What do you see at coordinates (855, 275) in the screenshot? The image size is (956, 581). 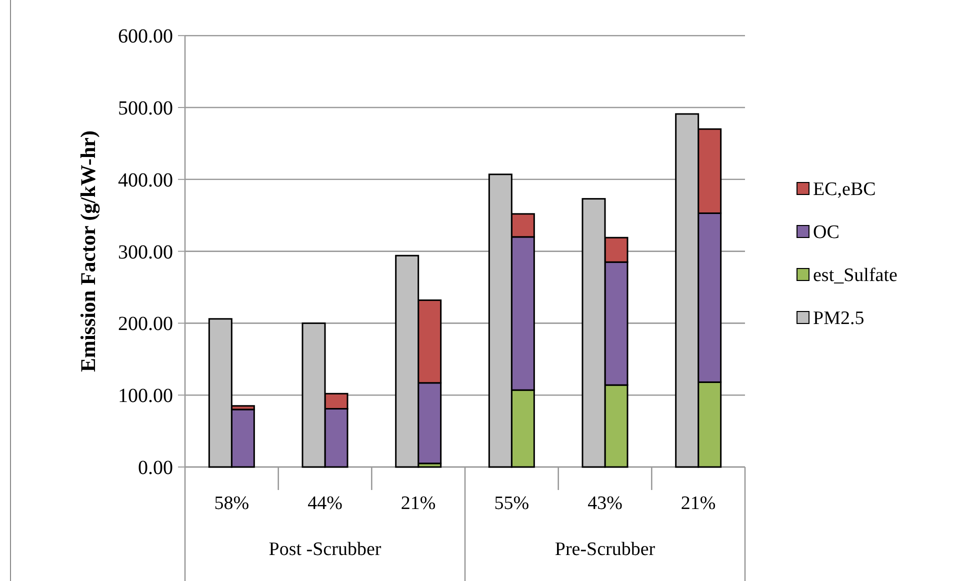 I see `legend-label: est_Sulfate` at bounding box center [855, 275].